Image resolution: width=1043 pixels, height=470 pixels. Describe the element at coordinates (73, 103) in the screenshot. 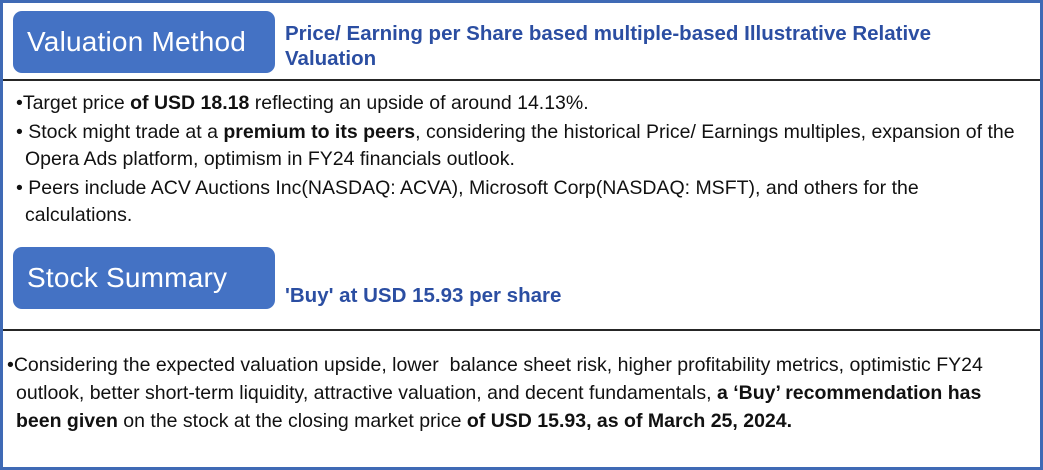

I see `text-segment: •Target price` at that location.